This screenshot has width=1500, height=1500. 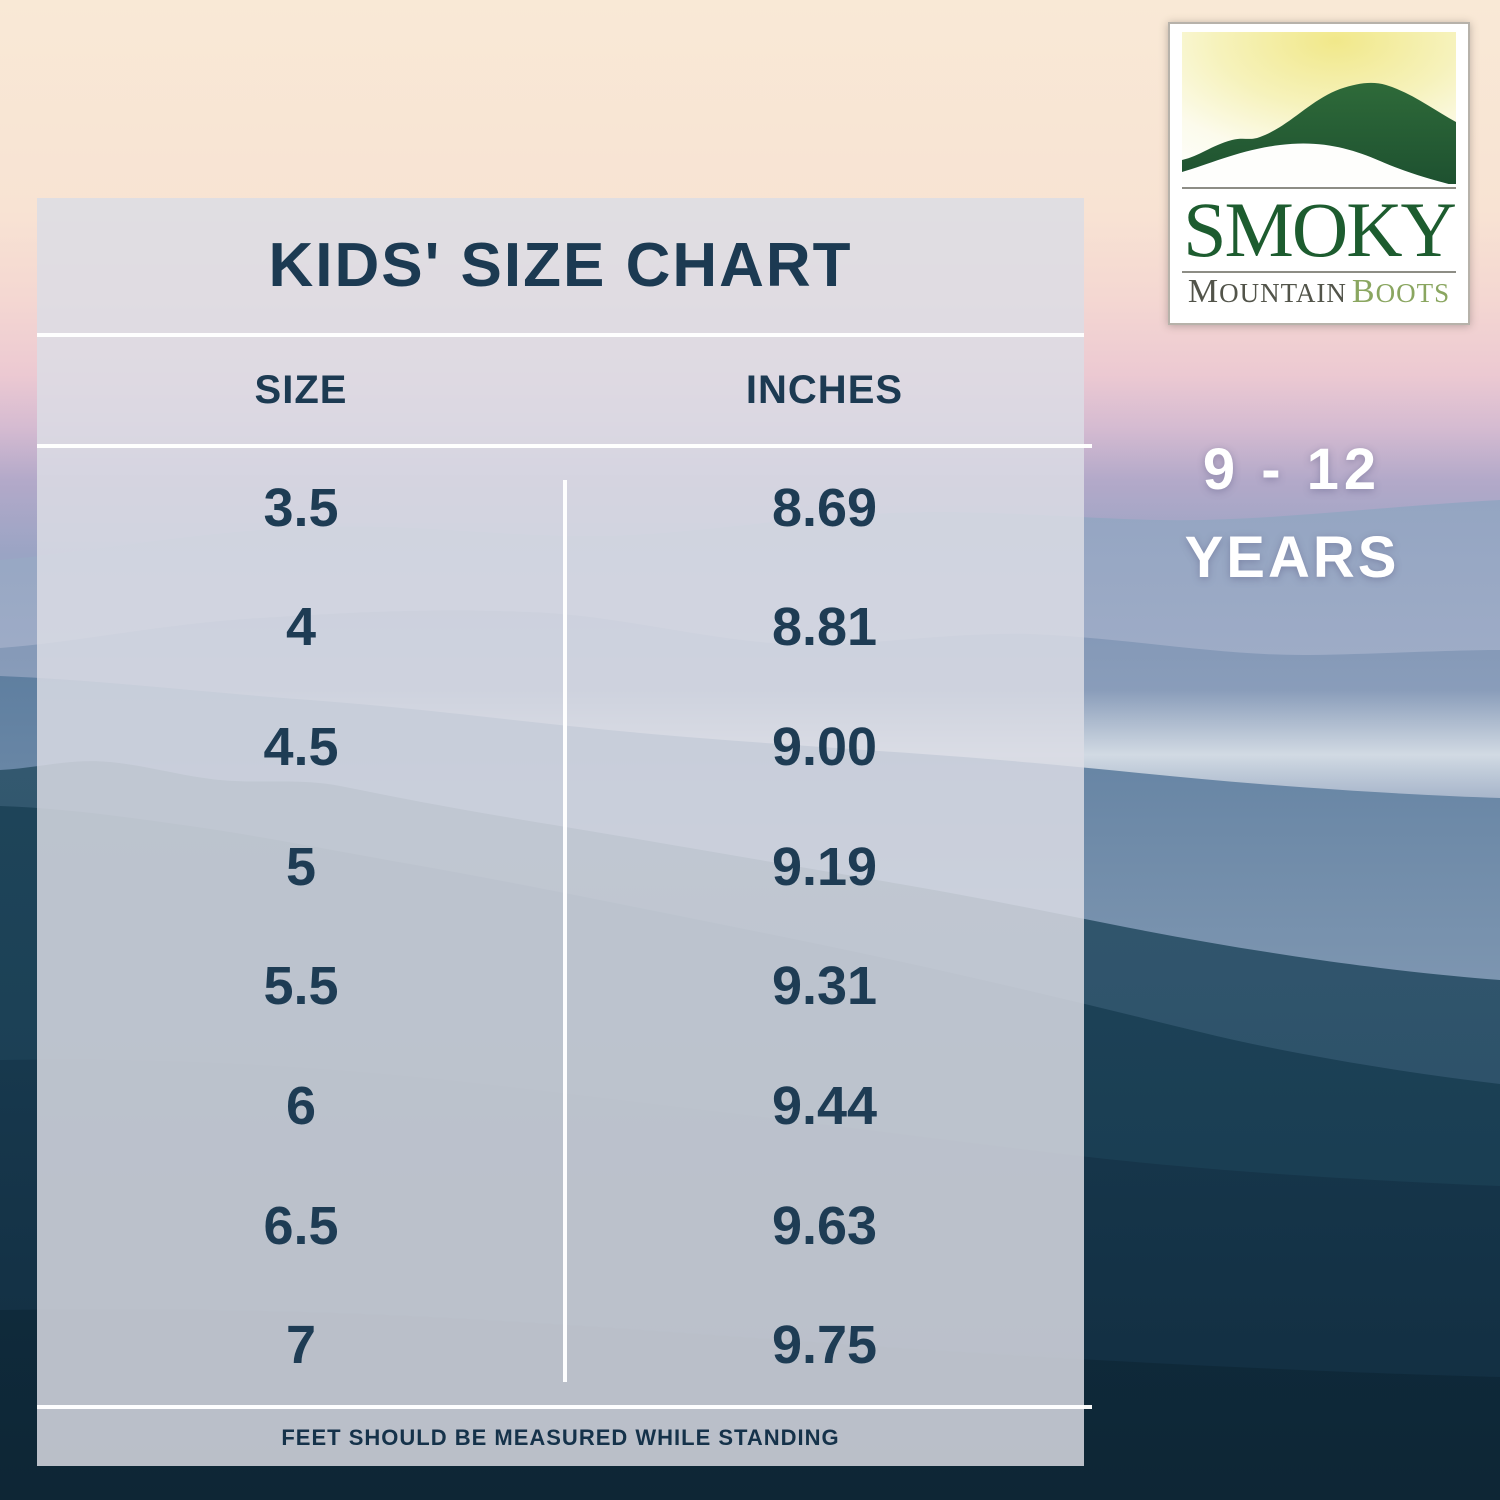 I want to click on size-value: 6, so click(x=301, y=1105).